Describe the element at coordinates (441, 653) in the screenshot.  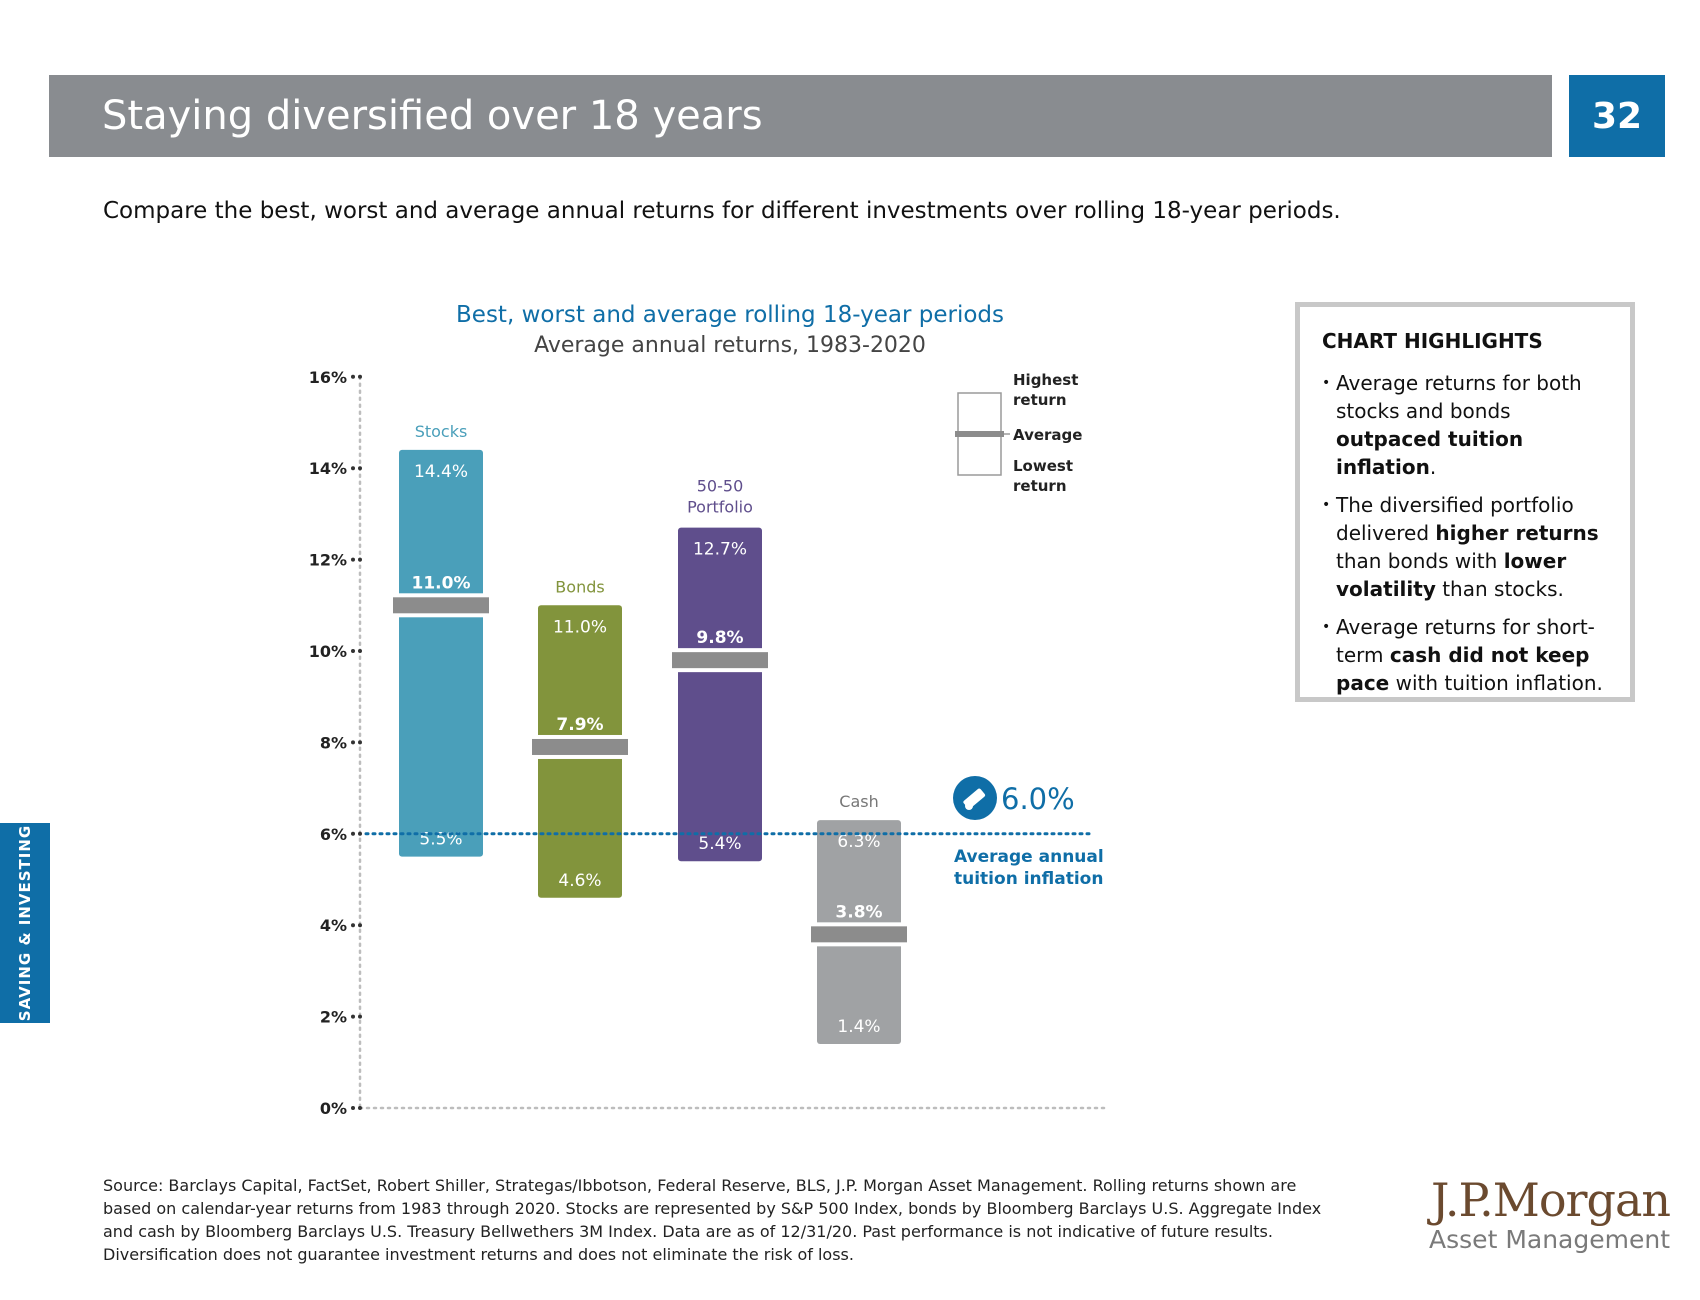
I see `bar-stocks` at that location.